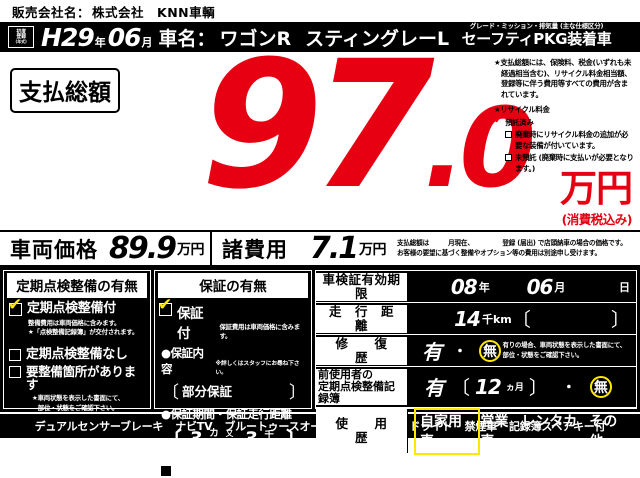 The image size is (640, 478). What do you see at coordinates (255, 249) in the screenshot?
I see `fees-label: 諸費用` at bounding box center [255, 249].